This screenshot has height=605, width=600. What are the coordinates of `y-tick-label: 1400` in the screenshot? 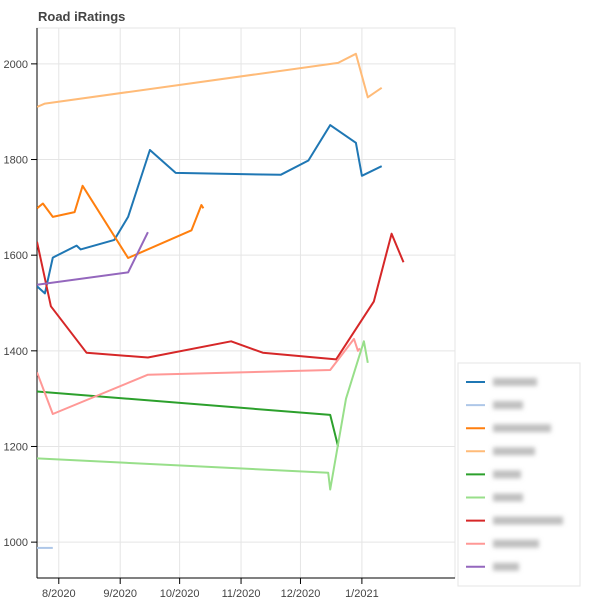 It's located at (16, 352).